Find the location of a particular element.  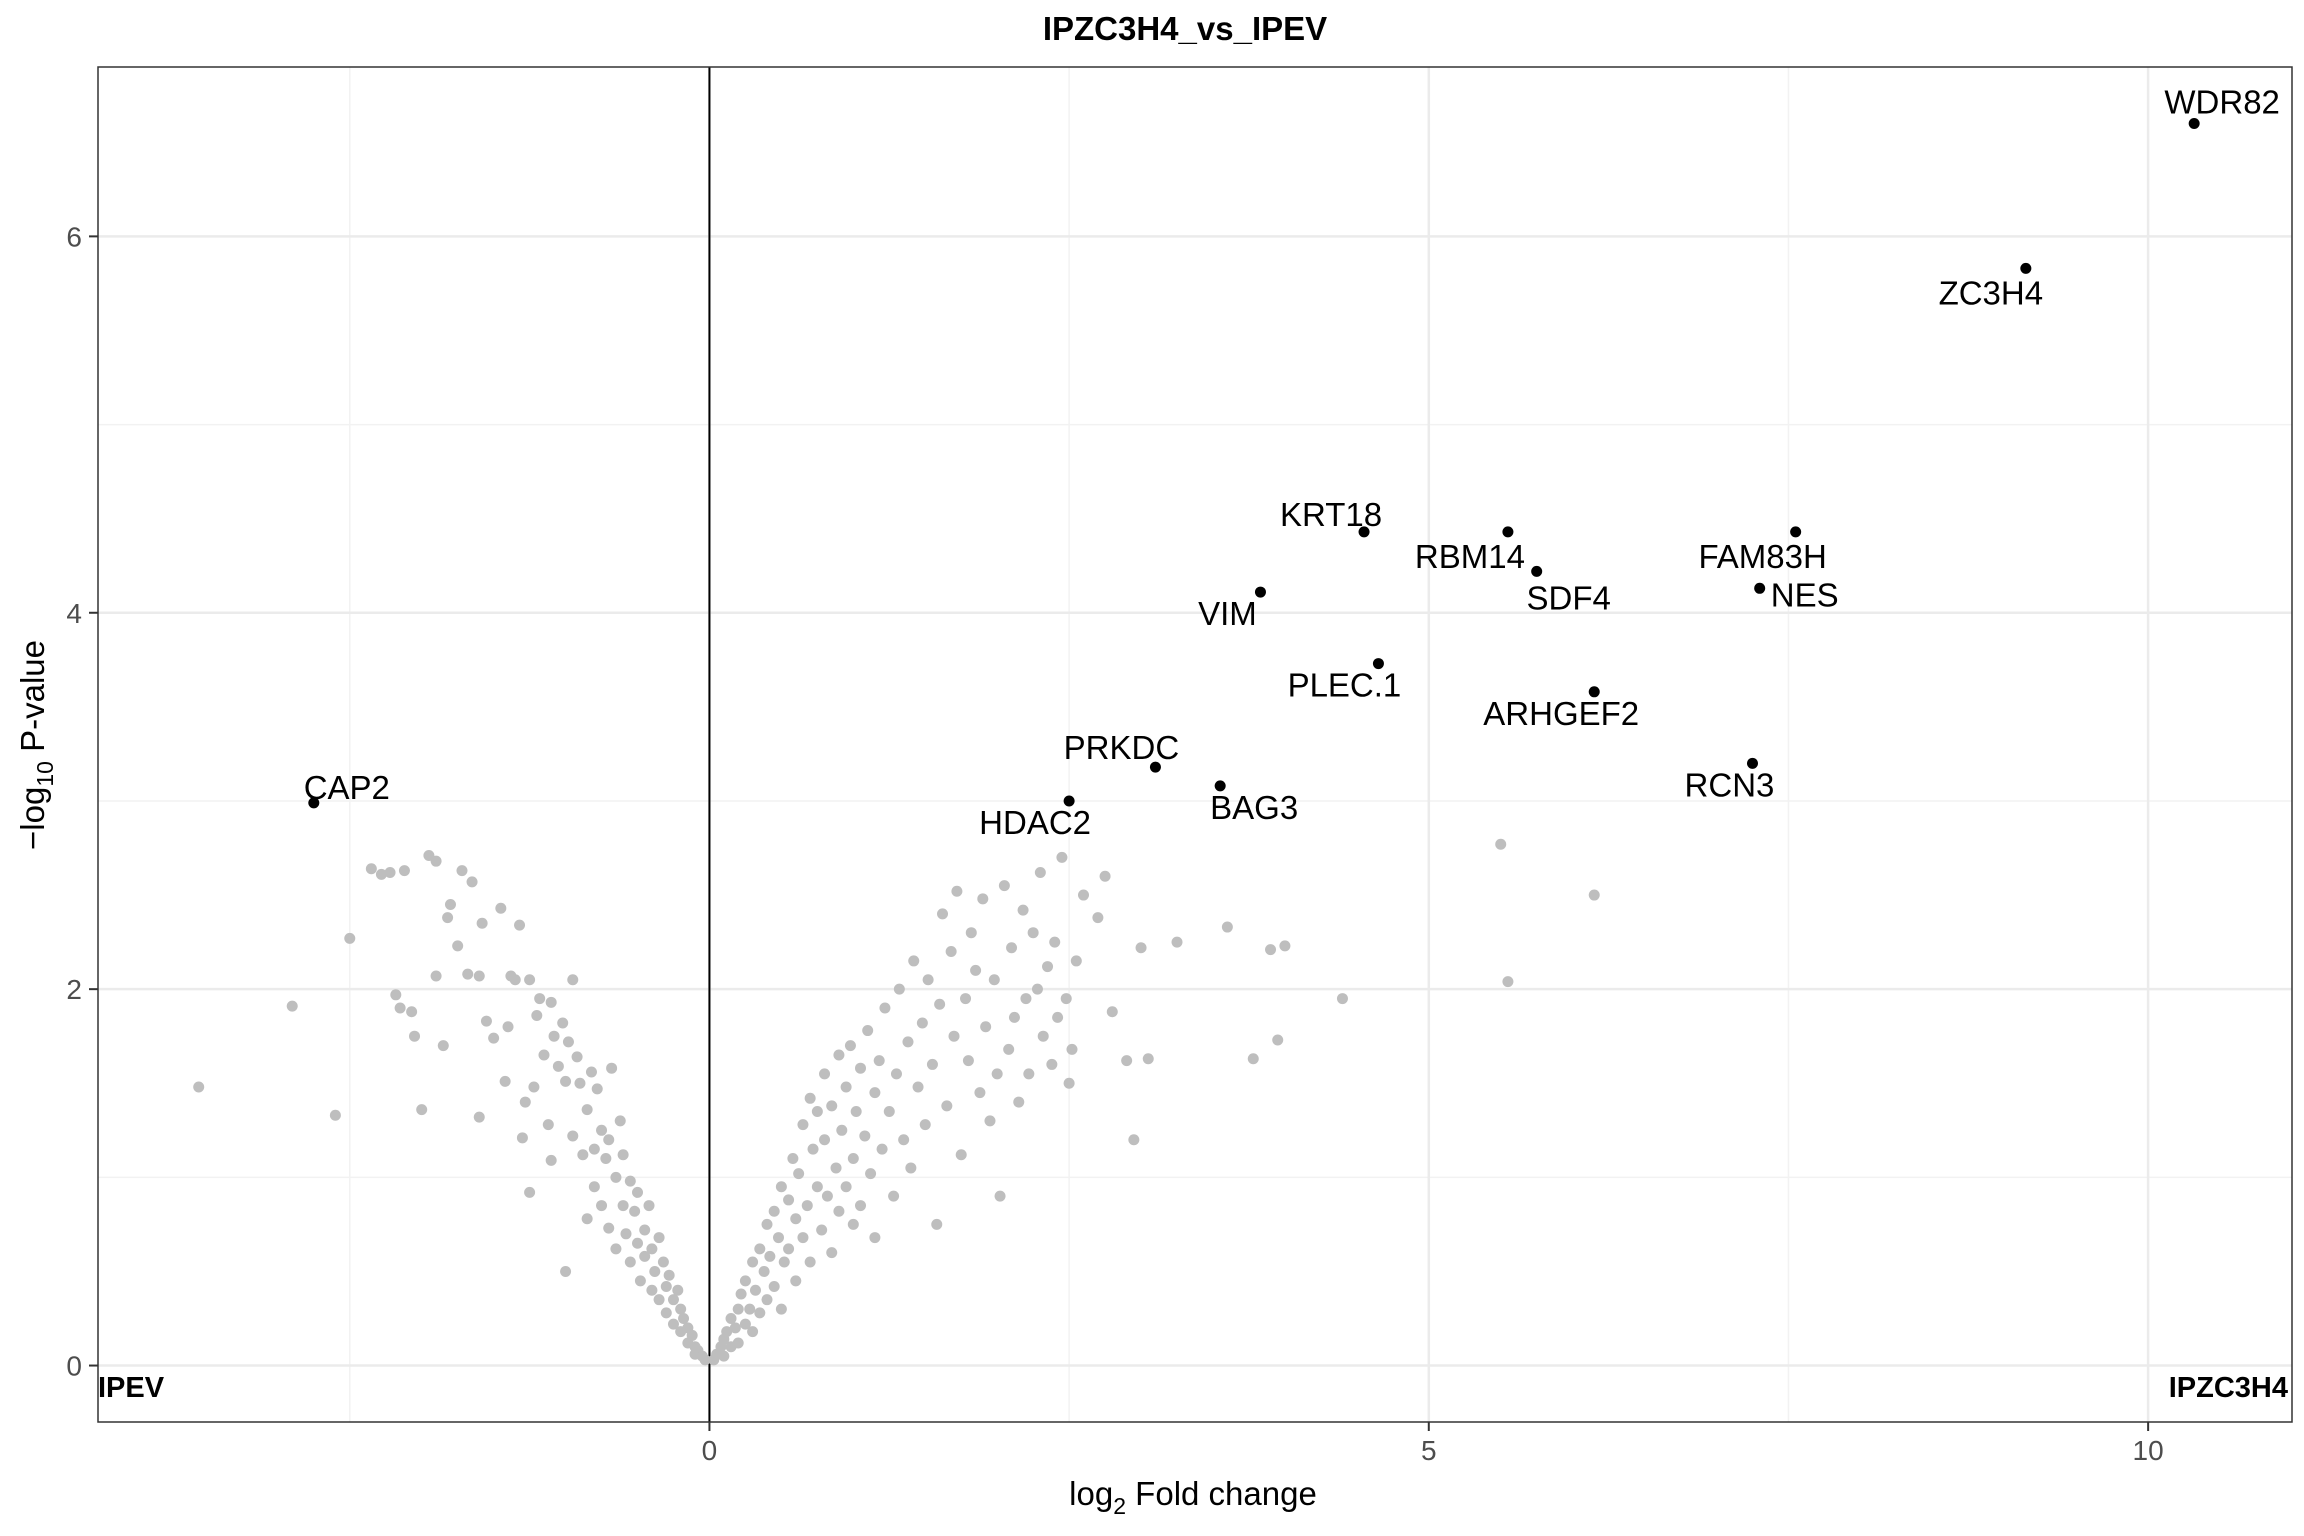

point-label: FAM83H is located at coordinates (1762, 556).